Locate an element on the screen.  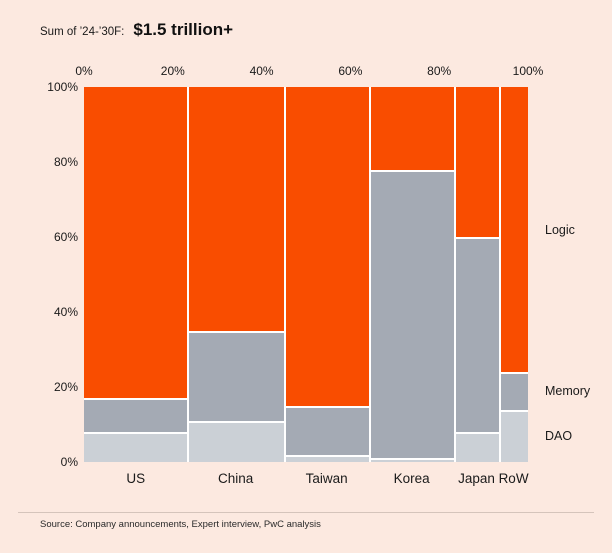
y-axis-tick-0pct: 0% is located at coordinates (69, 462).